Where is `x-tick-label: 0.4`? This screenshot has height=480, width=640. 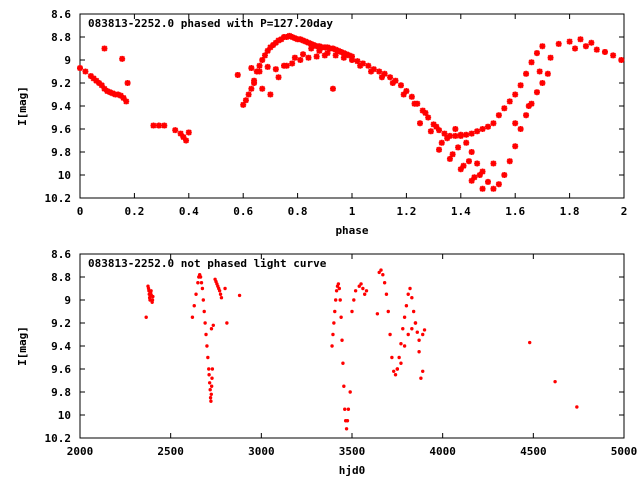 x-tick-label: 0.4 is located at coordinates (189, 211).